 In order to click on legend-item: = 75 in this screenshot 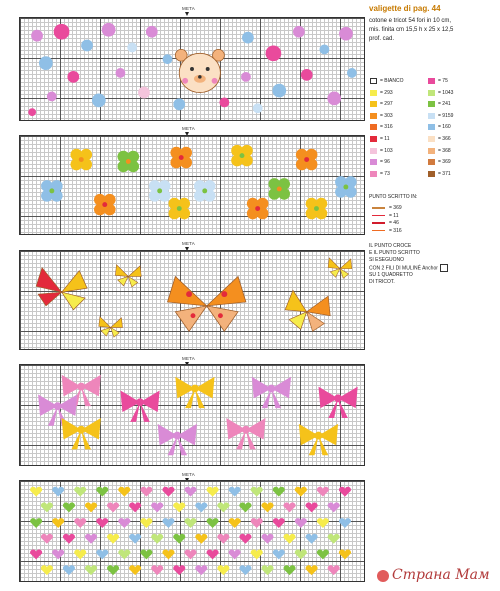, I will do `click(438, 81)`.